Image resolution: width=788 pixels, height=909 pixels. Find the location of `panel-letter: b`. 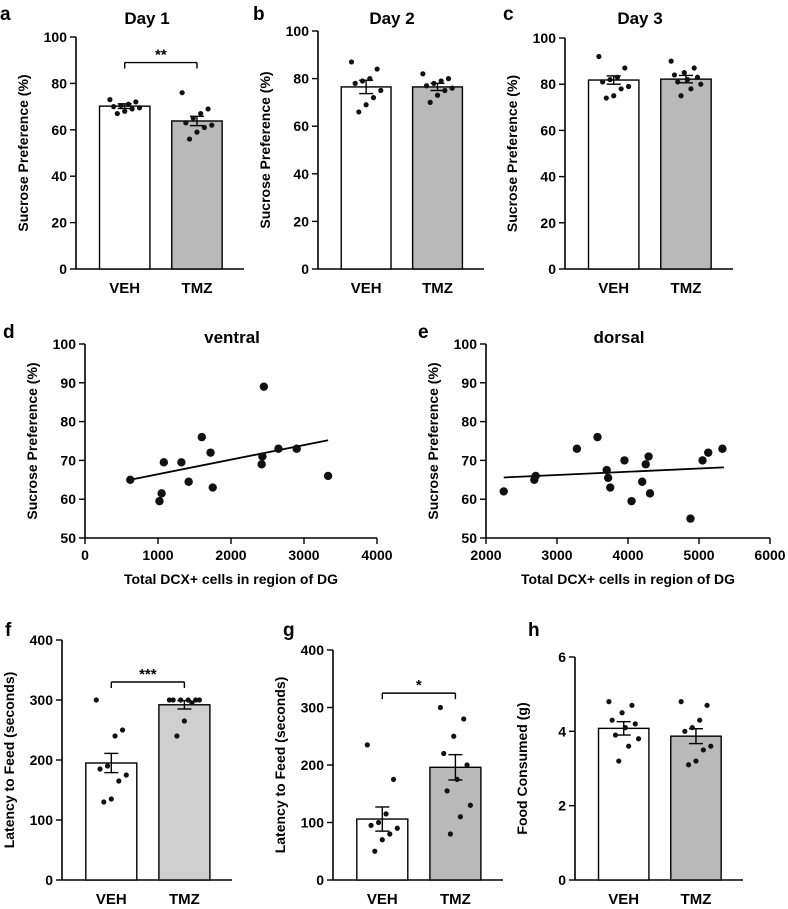

panel-letter: b is located at coordinates (259, 14).